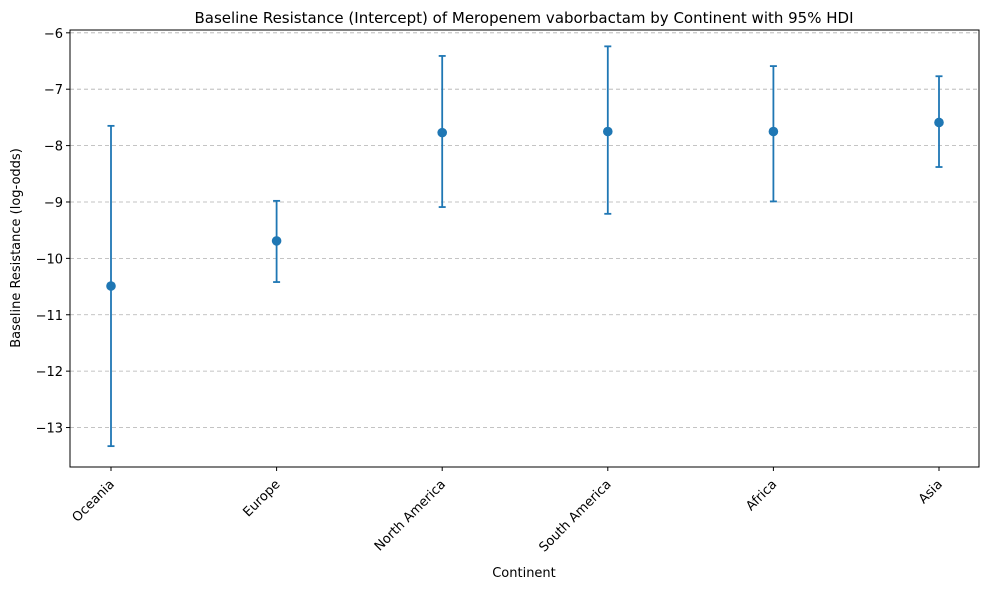 This screenshot has width=989, height=590. I want to click on y-tick-label: −8, so click(53, 147).